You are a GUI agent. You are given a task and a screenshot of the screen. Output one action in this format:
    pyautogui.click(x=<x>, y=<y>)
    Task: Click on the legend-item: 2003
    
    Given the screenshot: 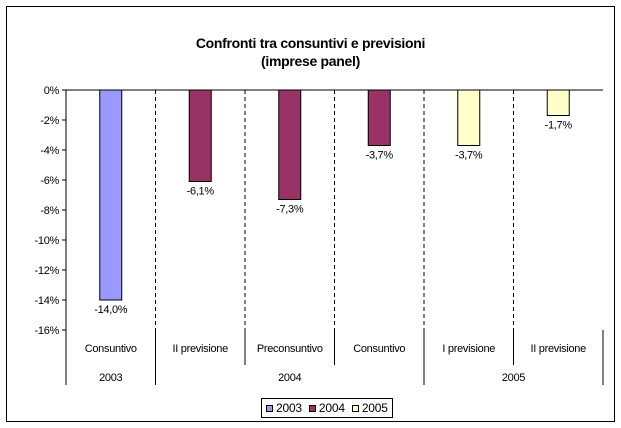 What is the action you would take?
    pyautogui.click(x=284, y=408)
    